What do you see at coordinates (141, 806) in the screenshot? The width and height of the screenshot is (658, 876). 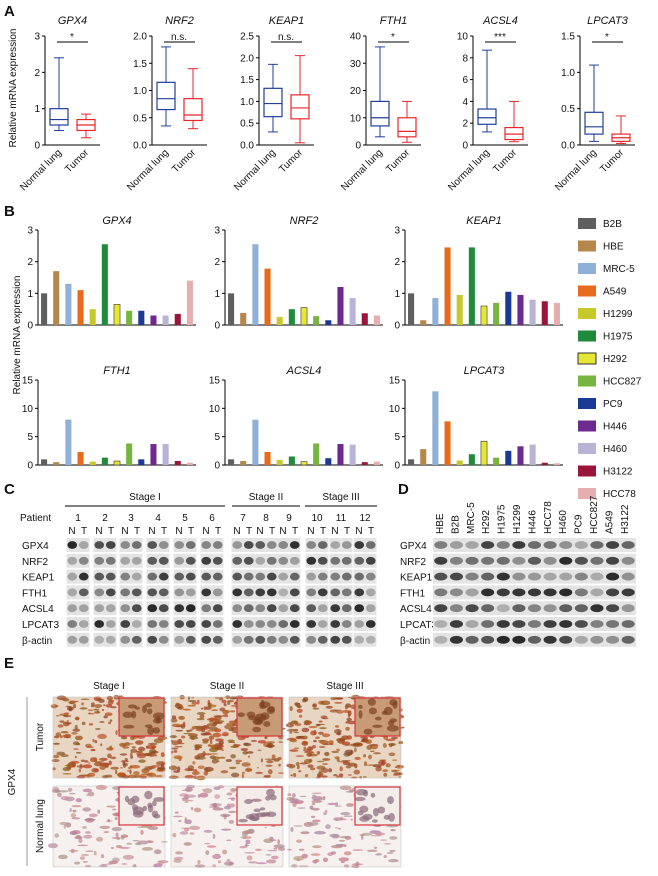 I see `inset` at bounding box center [141, 806].